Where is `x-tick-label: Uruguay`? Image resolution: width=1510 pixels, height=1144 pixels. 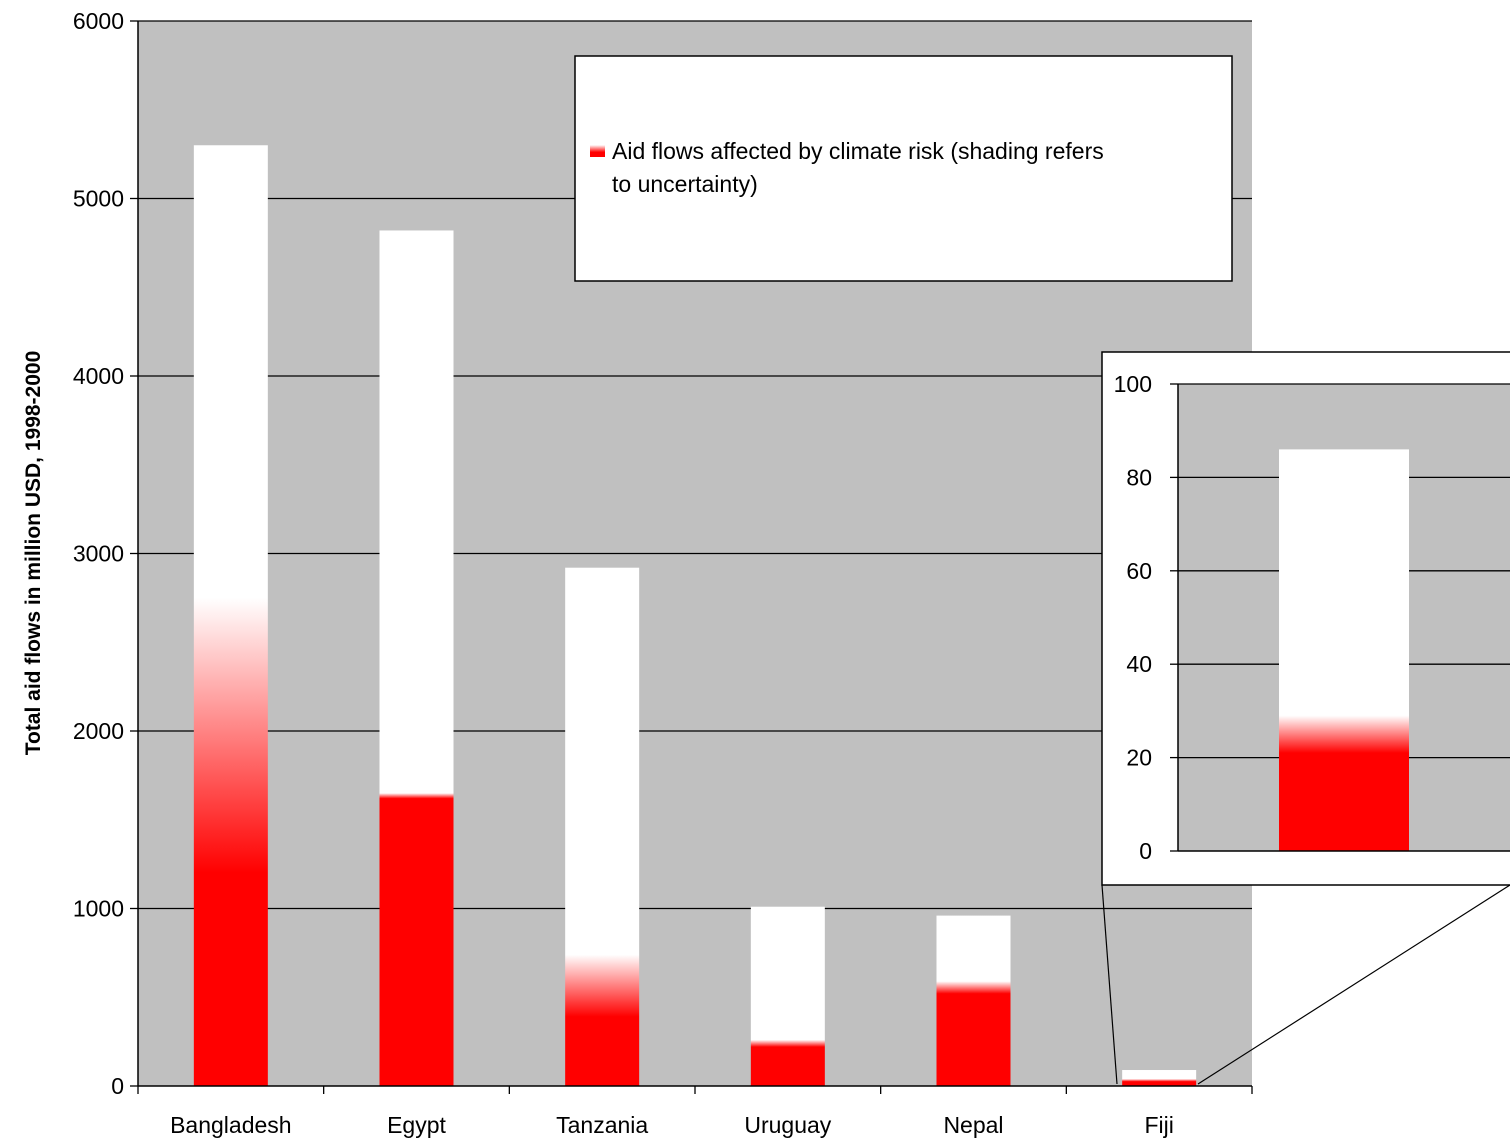 x-tick-label: Uruguay is located at coordinates (787, 1125).